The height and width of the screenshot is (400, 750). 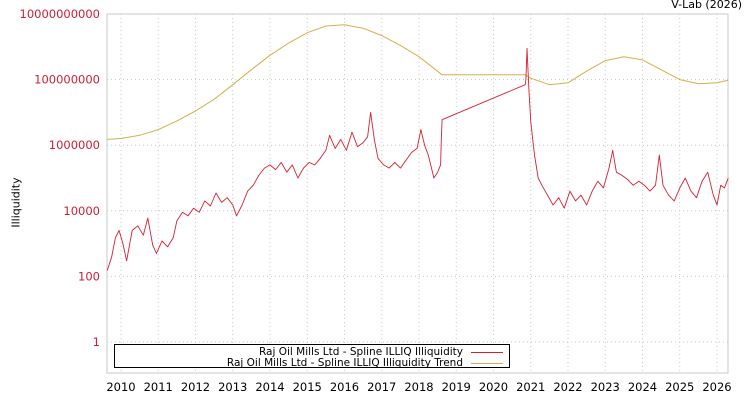 What do you see at coordinates (120, 387) in the screenshot?
I see `x-tick-label: 2010` at bounding box center [120, 387].